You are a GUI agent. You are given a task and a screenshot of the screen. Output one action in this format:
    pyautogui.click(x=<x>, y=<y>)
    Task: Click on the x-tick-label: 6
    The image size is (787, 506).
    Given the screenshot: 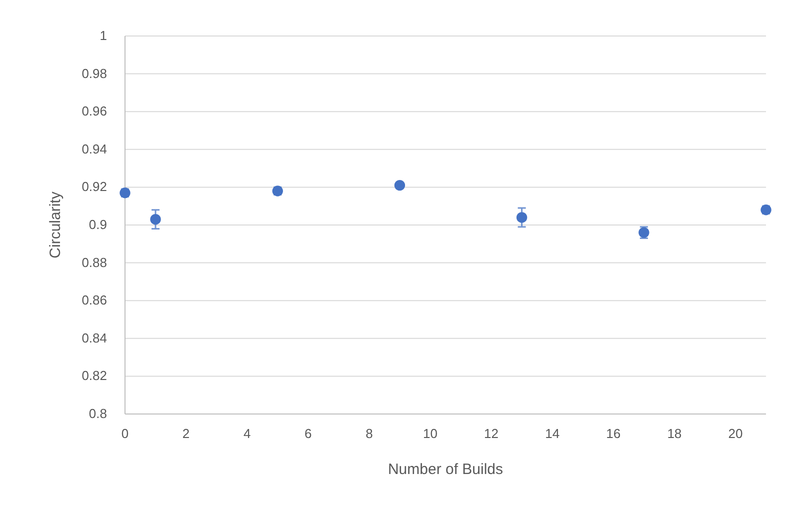 What is the action you would take?
    pyautogui.click(x=308, y=433)
    